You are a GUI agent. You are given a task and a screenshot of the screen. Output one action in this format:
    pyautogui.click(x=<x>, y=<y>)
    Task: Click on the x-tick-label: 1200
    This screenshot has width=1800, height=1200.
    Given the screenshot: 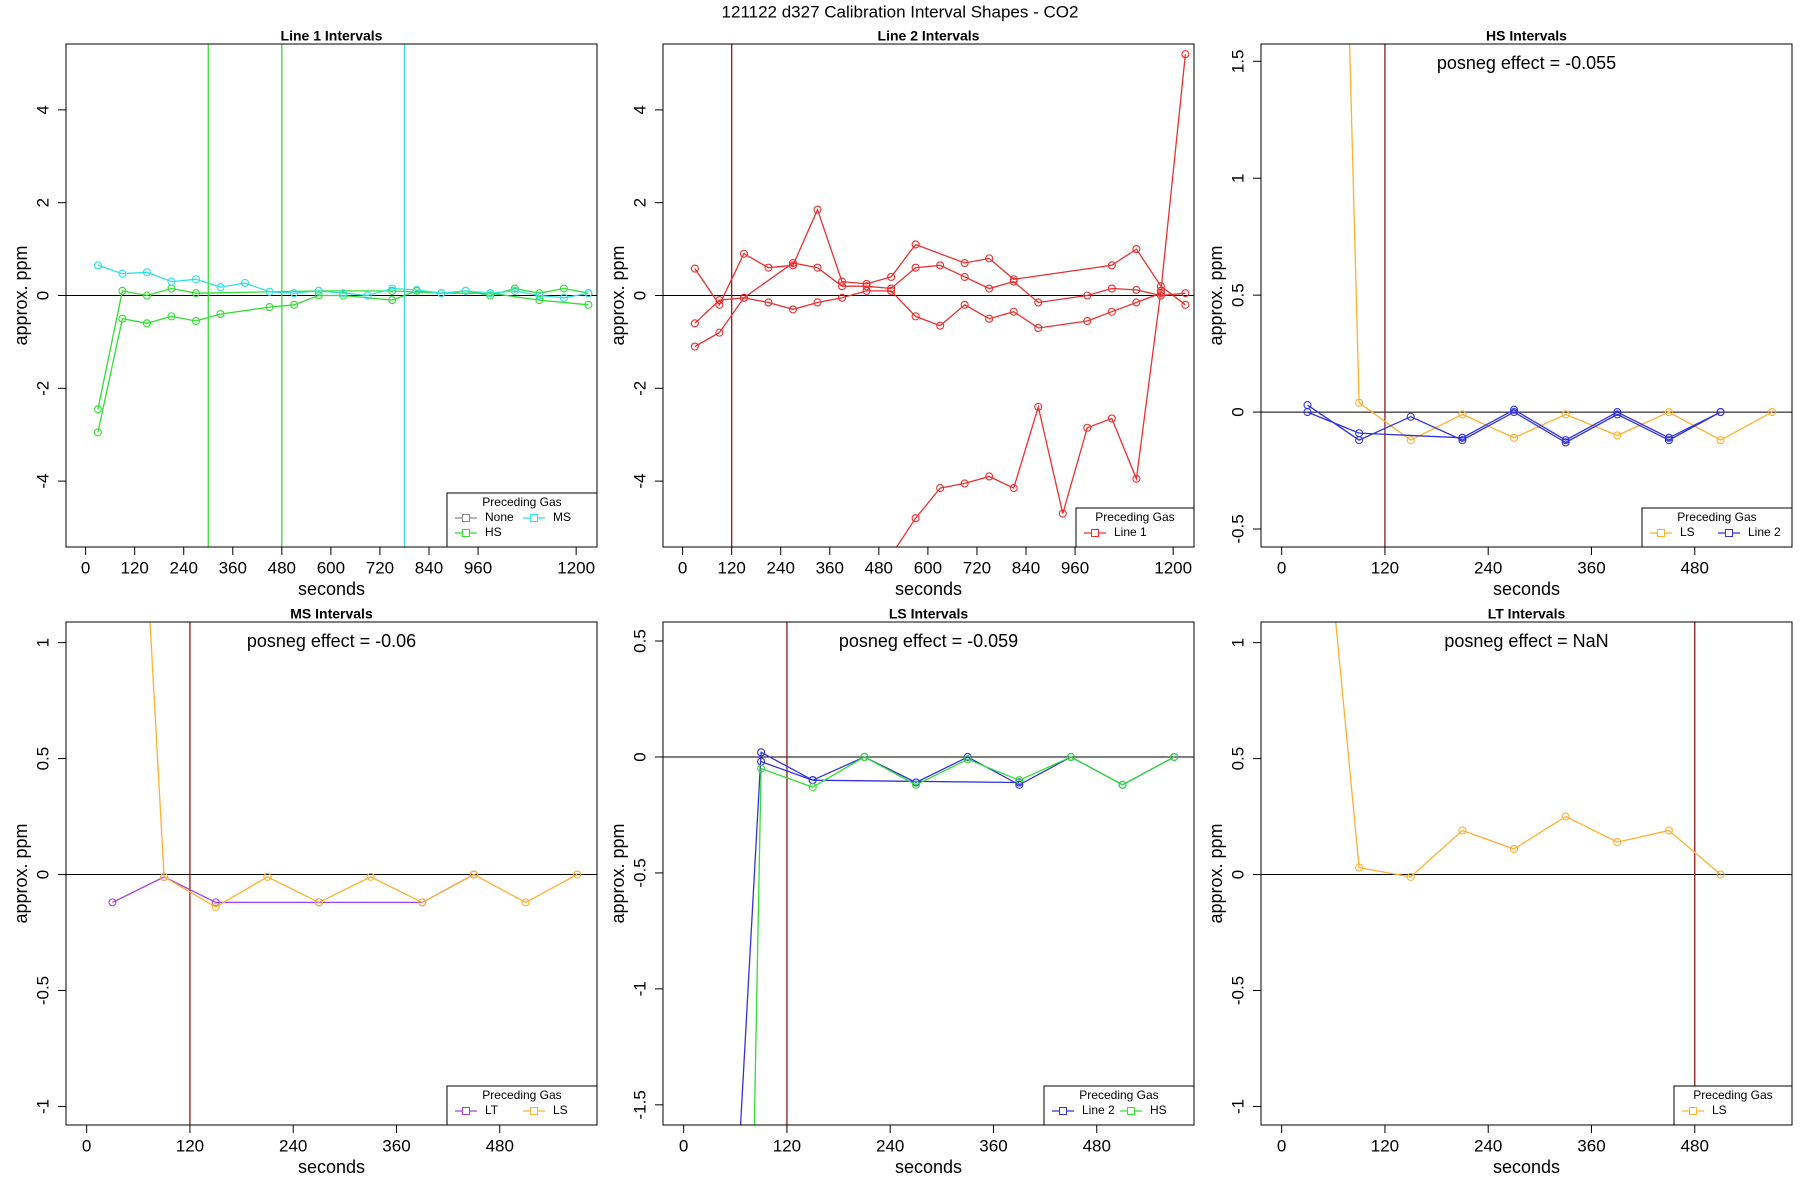 What is the action you would take?
    pyautogui.click(x=1173, y=567)
    